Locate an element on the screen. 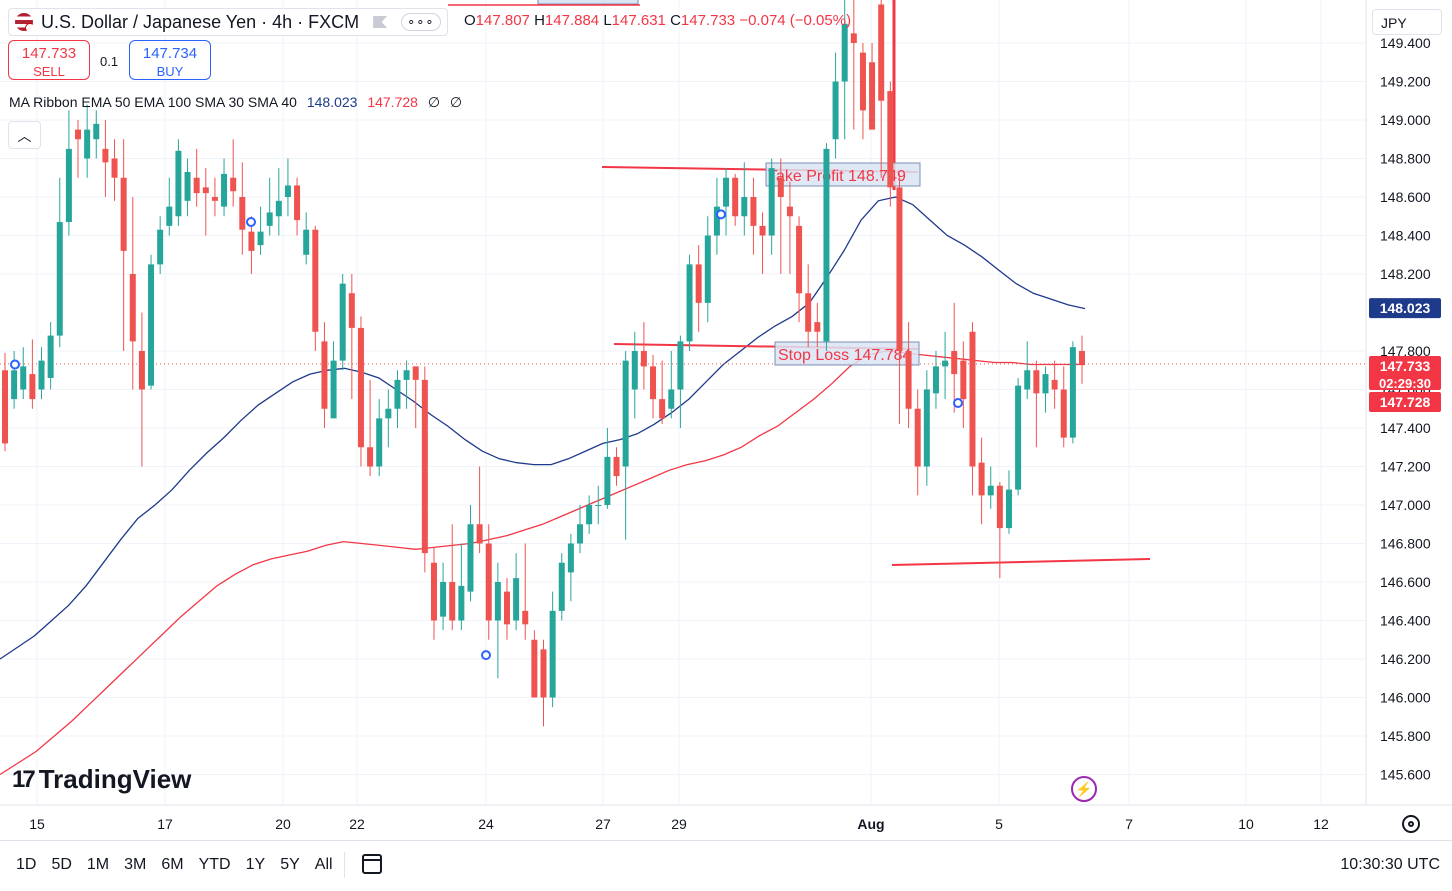  usd-jpy-flag-icon is located at coordinates (24, 22).